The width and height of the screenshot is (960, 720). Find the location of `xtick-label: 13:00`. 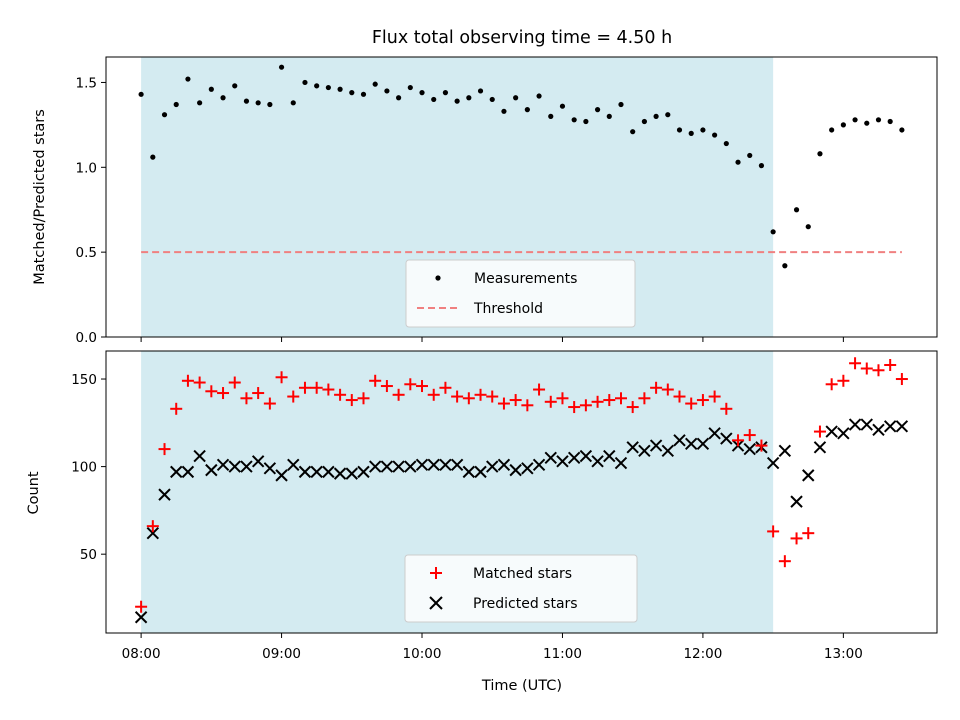

xtick-label: 13:00 is located at coordinates (843, 654).